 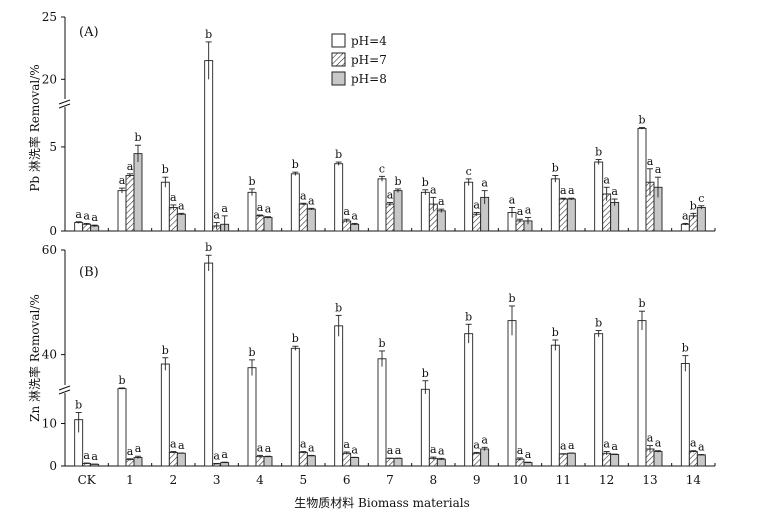 I want to click on x-tick-label: 5, so click(x=304, y=480).